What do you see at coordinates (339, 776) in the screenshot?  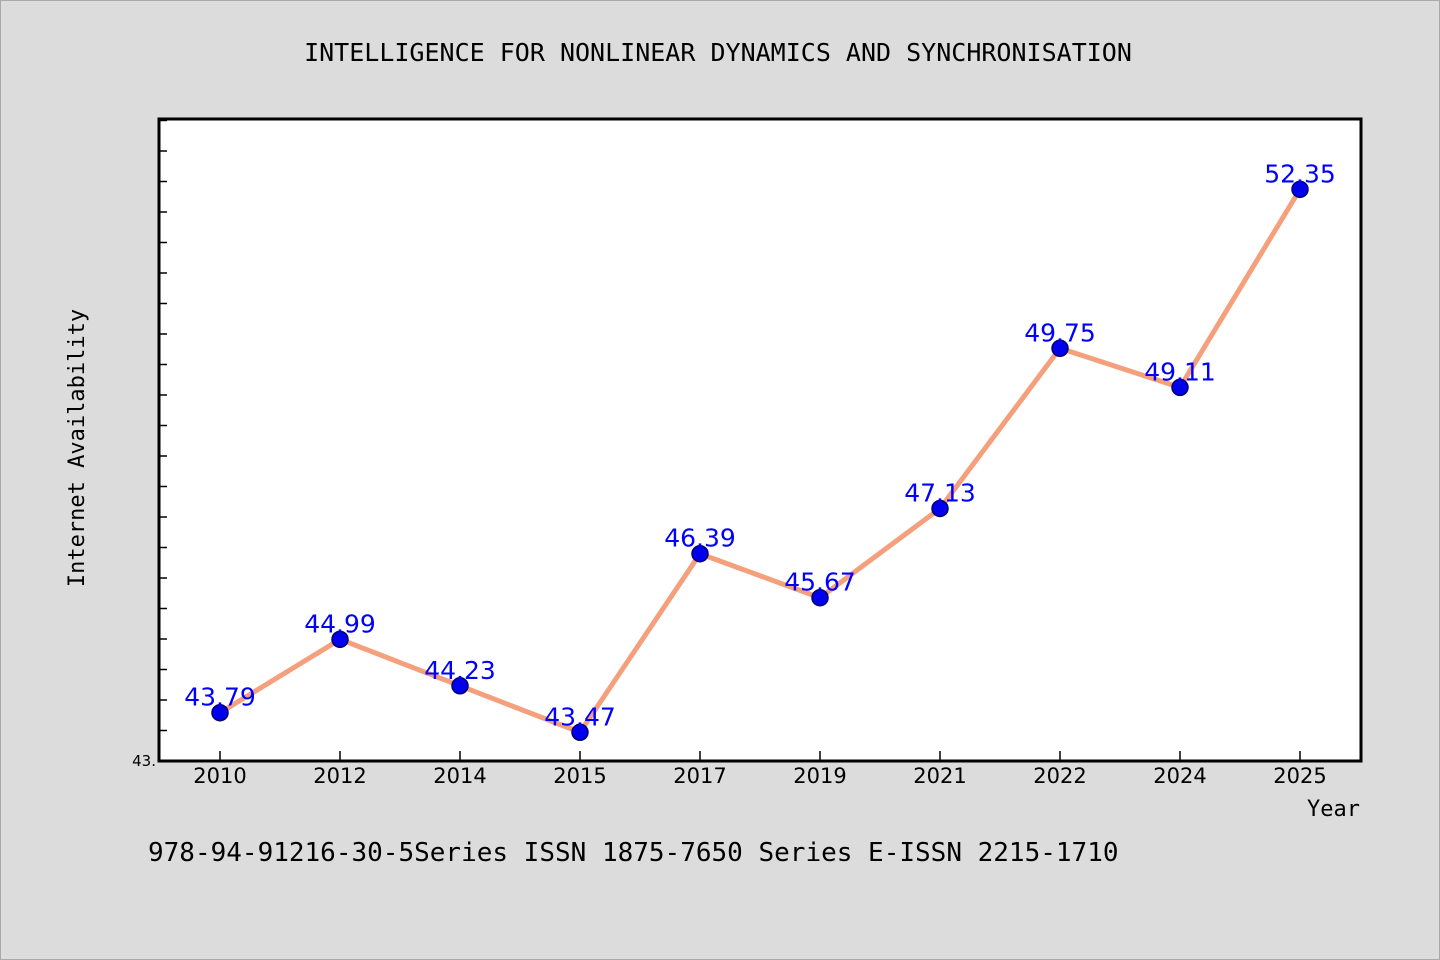 I see `x-tick-label: 2012` at bounding box center [339, 776].